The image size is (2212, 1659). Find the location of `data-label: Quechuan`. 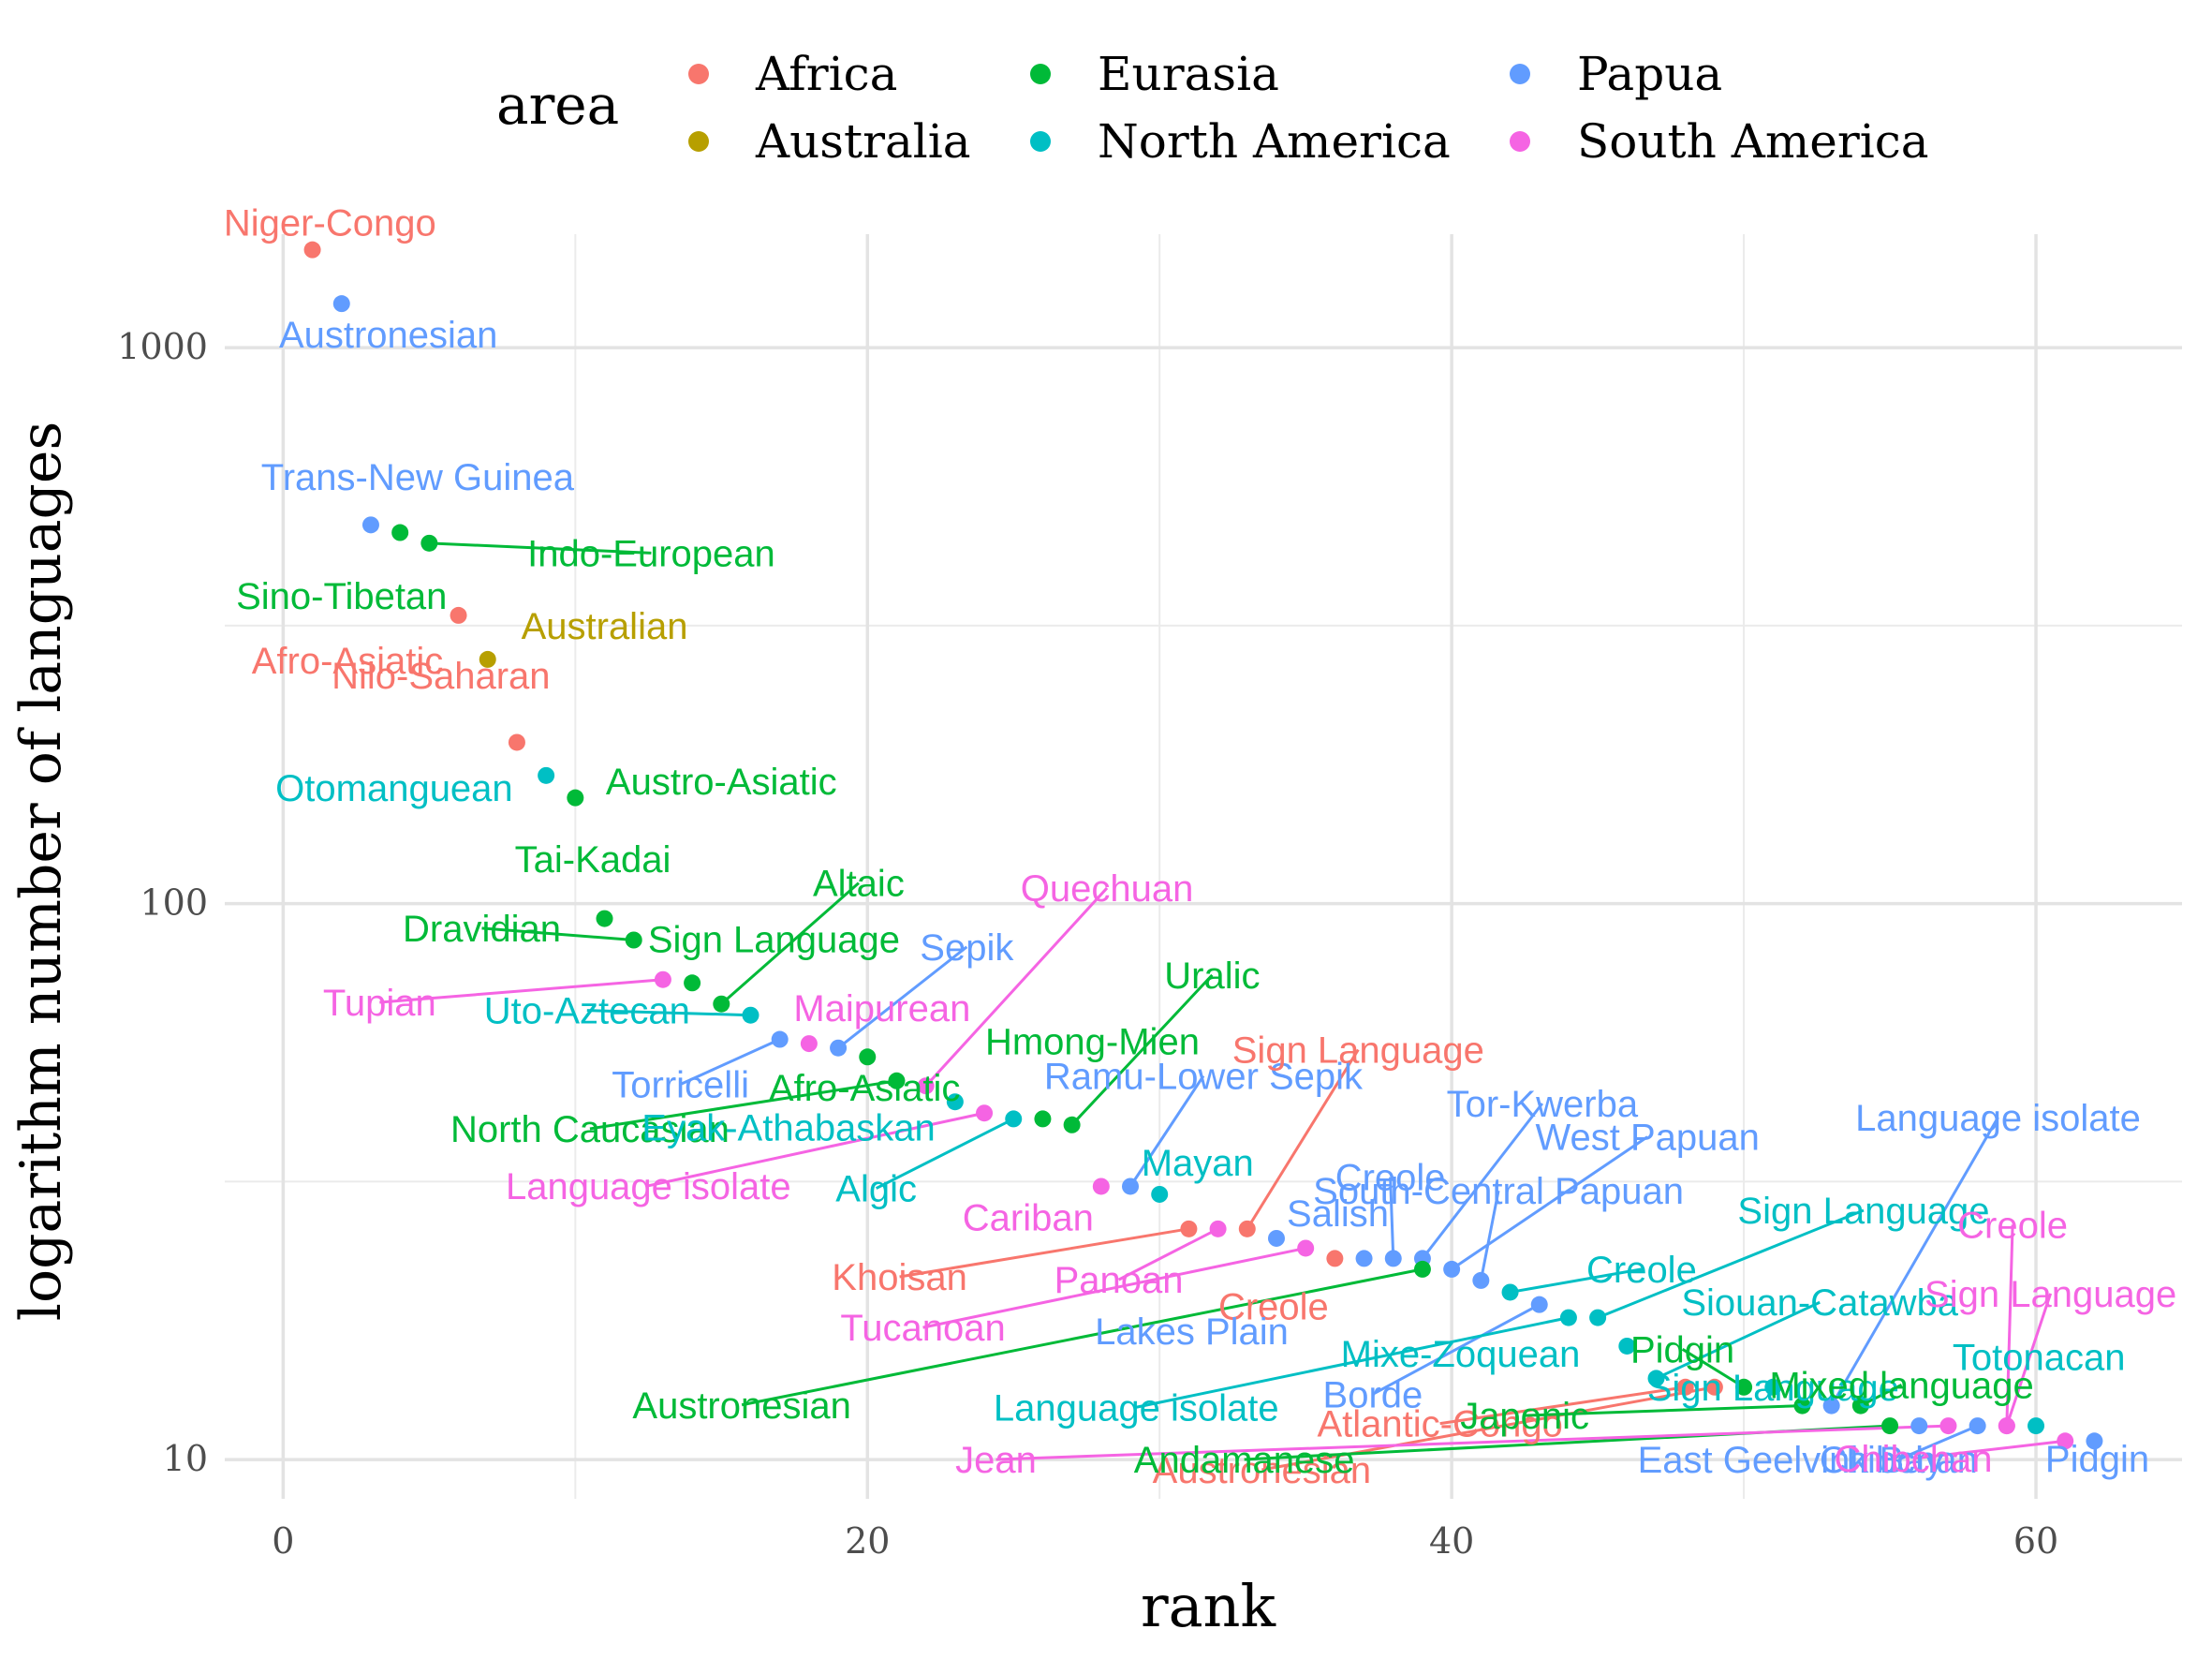

data-label: Quechuan is located at coordinates (1107, 889).